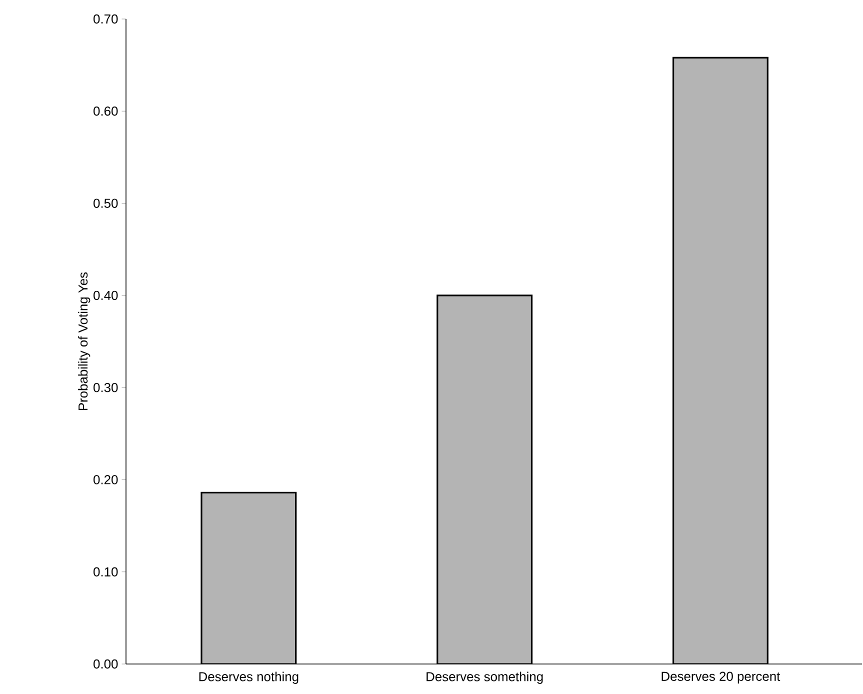  I want to click on y-axis-title: Probability of Voting Yes, so click(84, 341).